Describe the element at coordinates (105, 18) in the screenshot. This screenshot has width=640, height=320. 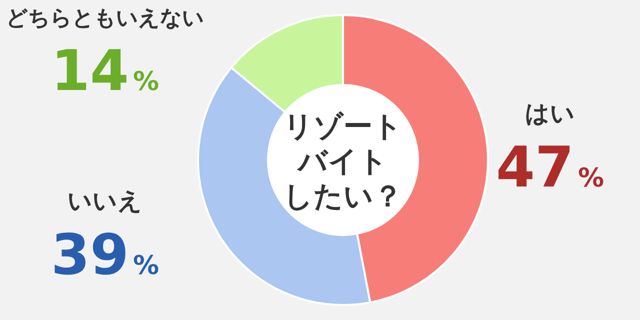
I see `slice-label: どちらともいえない` at that location.